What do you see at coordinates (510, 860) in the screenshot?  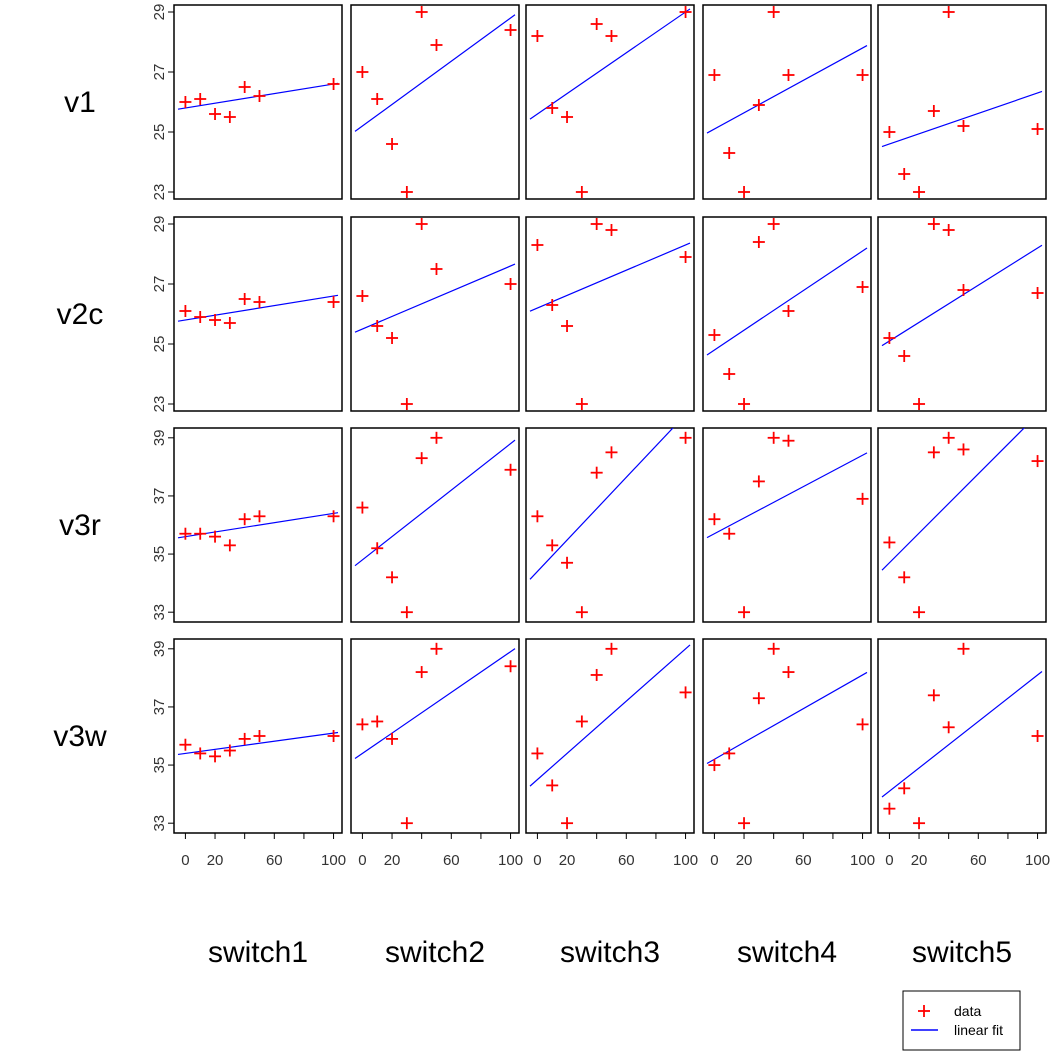 I see `x-tick-label: 100` at bounding box center [510, 860].